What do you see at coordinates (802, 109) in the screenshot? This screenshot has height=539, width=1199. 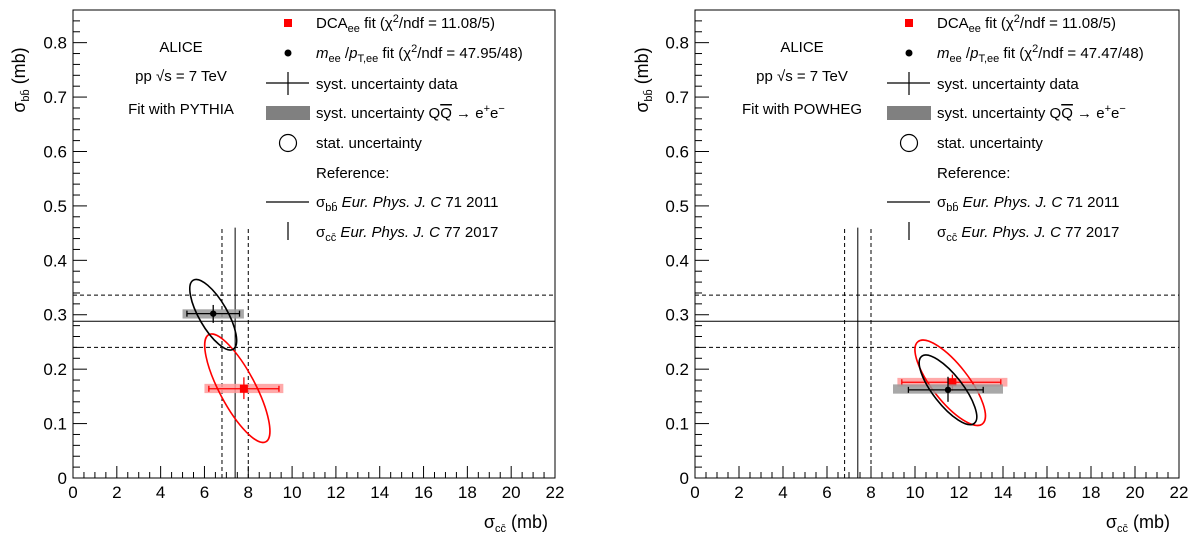 I see `fit-model-label: Fit with POWHEG` at bounding box center [802, 109].